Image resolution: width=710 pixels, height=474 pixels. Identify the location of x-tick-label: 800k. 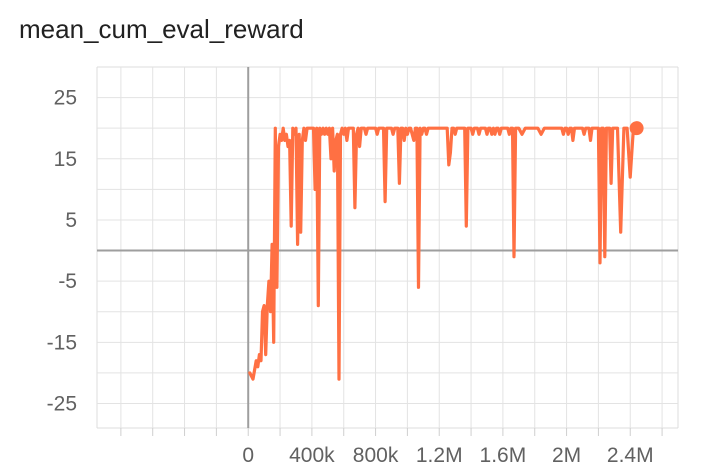
(376, 455).